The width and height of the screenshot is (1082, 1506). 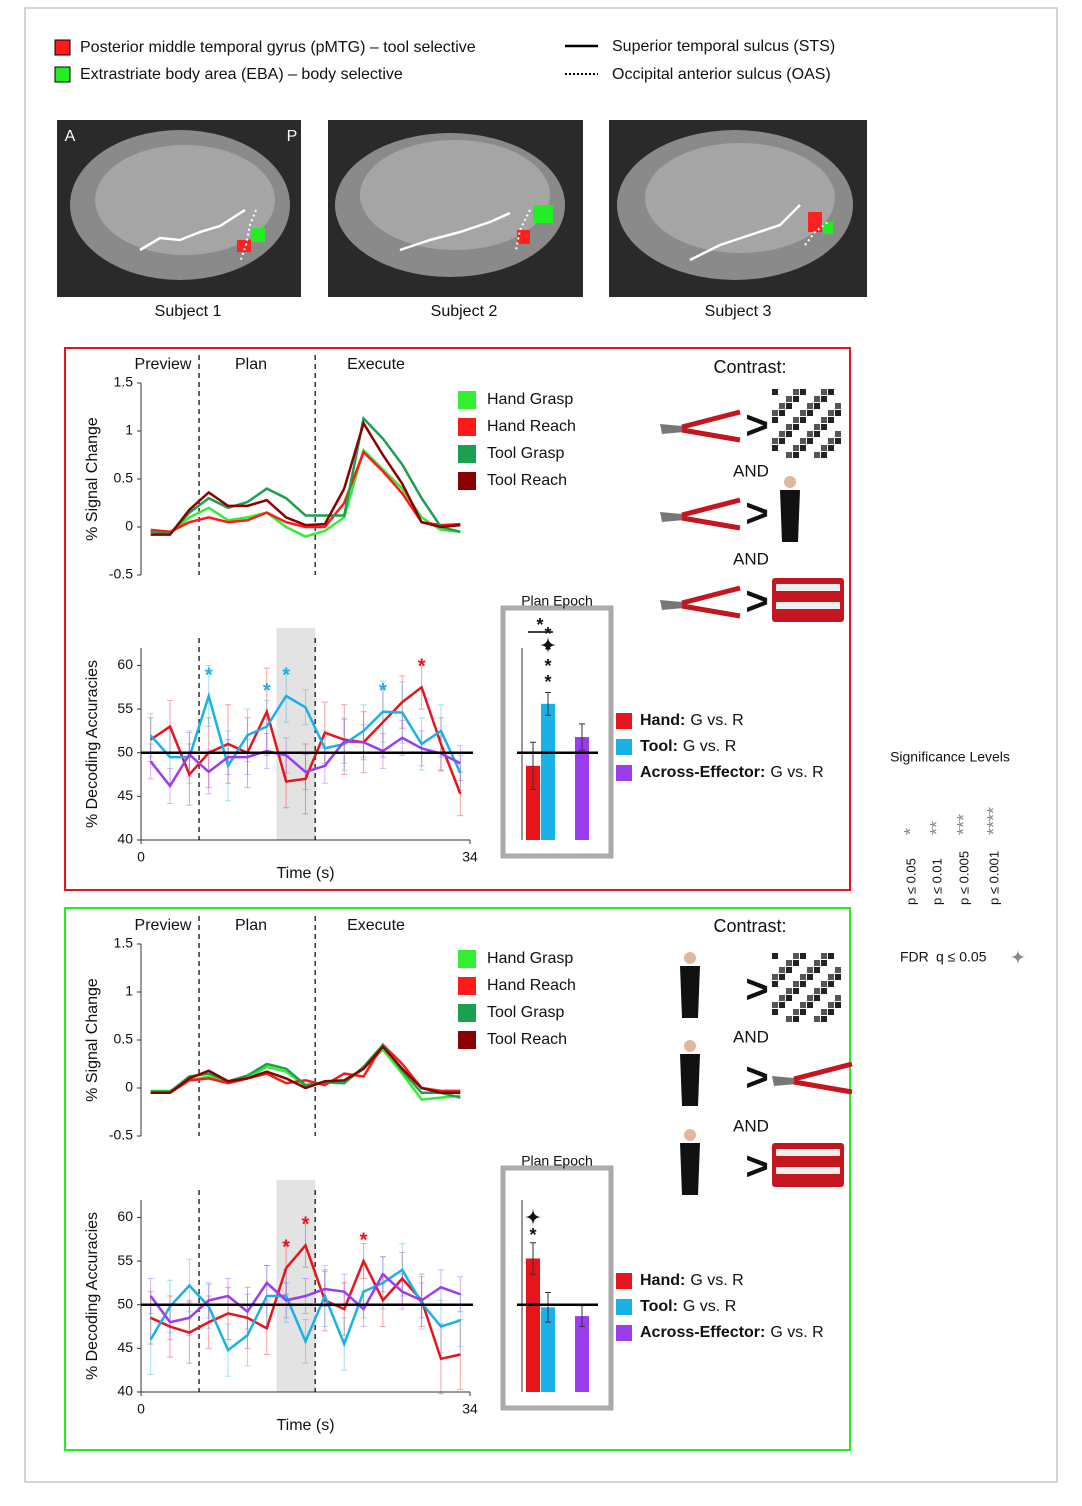 I want to click on y-tick-label: -0.5, so click(x=121, y=1135).